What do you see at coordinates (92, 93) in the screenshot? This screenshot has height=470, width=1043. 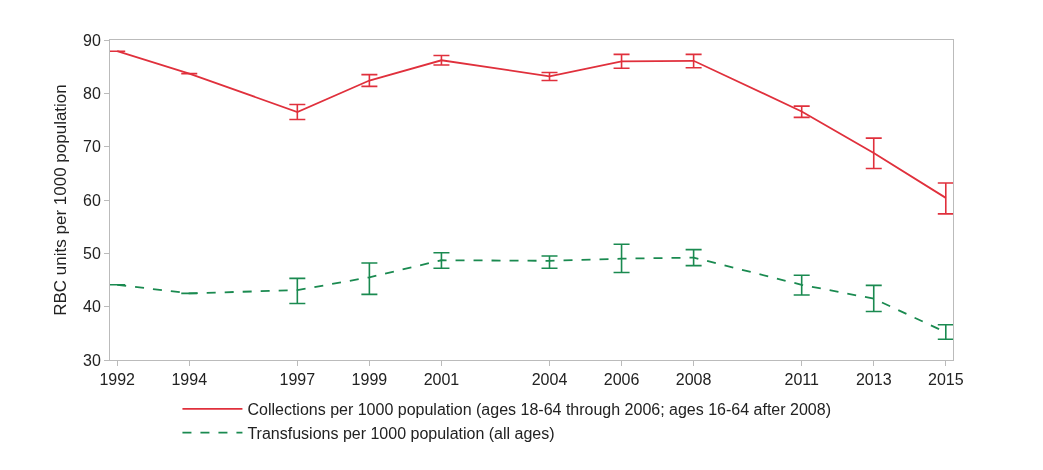 I see `y-tick-label: 80` at bounding box center [92, 93].